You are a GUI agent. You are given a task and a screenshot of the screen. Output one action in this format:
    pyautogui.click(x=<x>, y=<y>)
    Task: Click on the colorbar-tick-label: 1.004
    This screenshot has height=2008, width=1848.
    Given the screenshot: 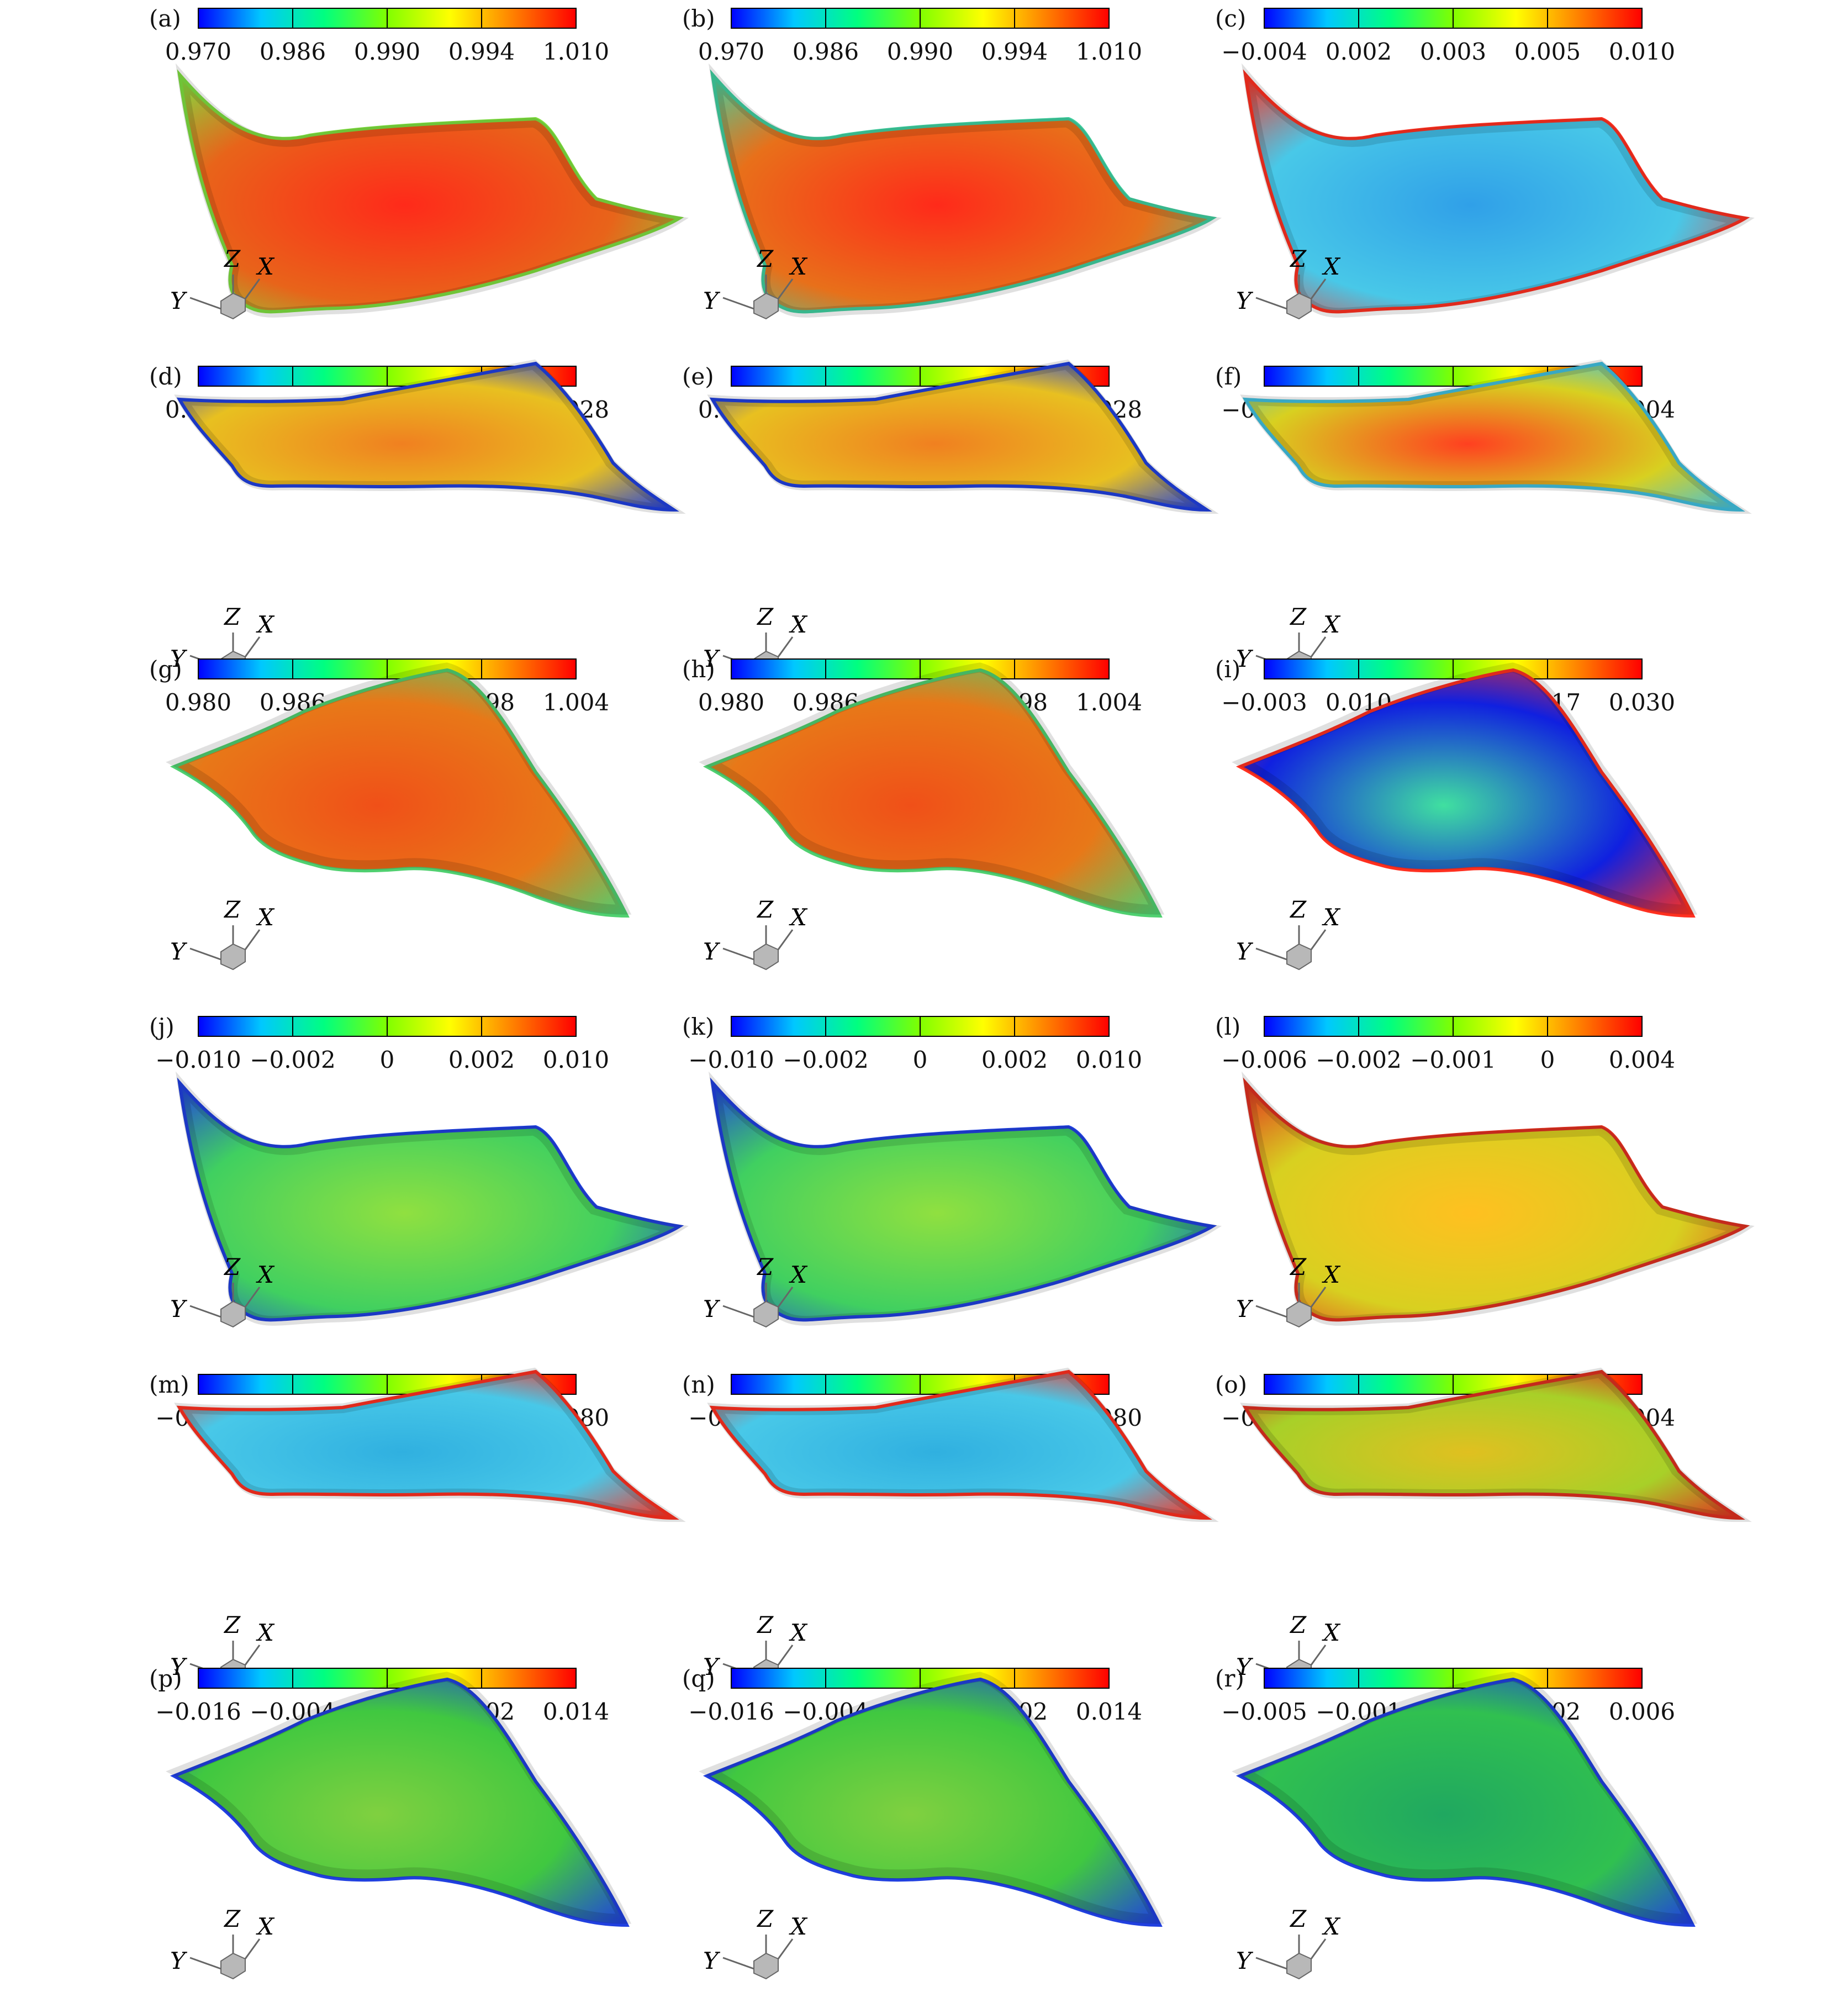 What is the action you would take?
    pyautogui.click(x=1109, y=702)
    